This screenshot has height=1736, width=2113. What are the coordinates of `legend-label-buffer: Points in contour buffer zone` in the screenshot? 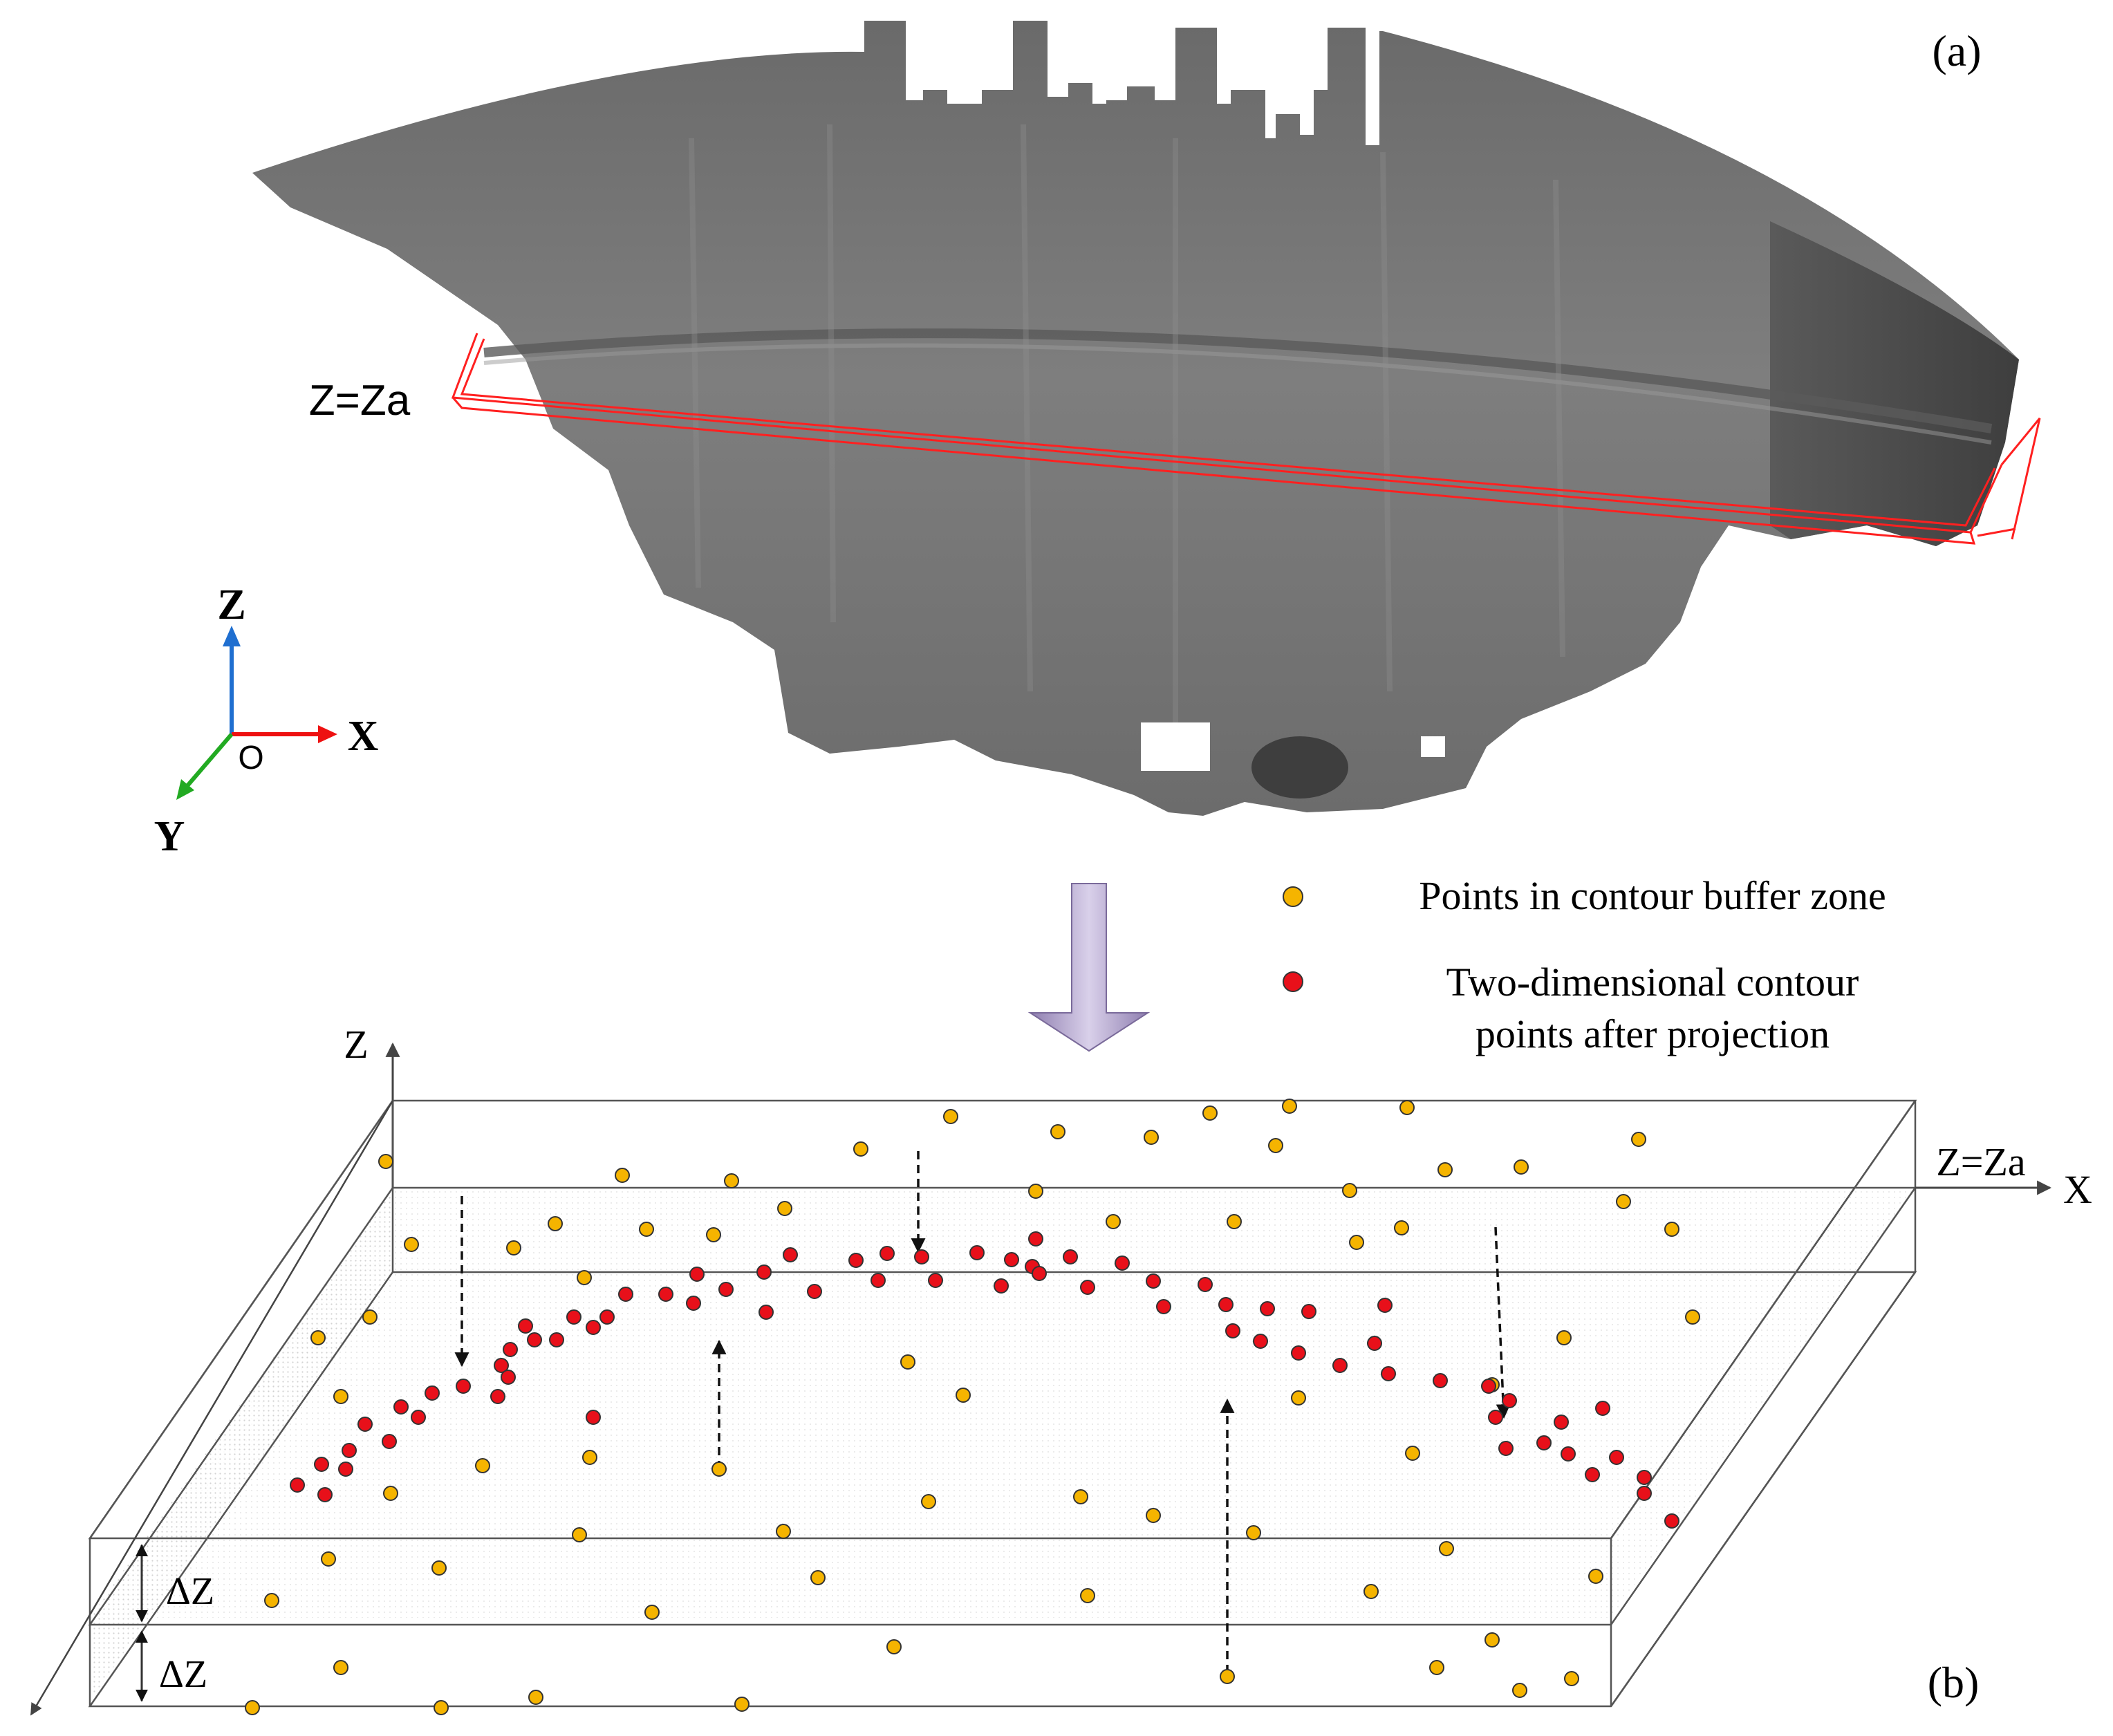 It's located at (1653, 895).